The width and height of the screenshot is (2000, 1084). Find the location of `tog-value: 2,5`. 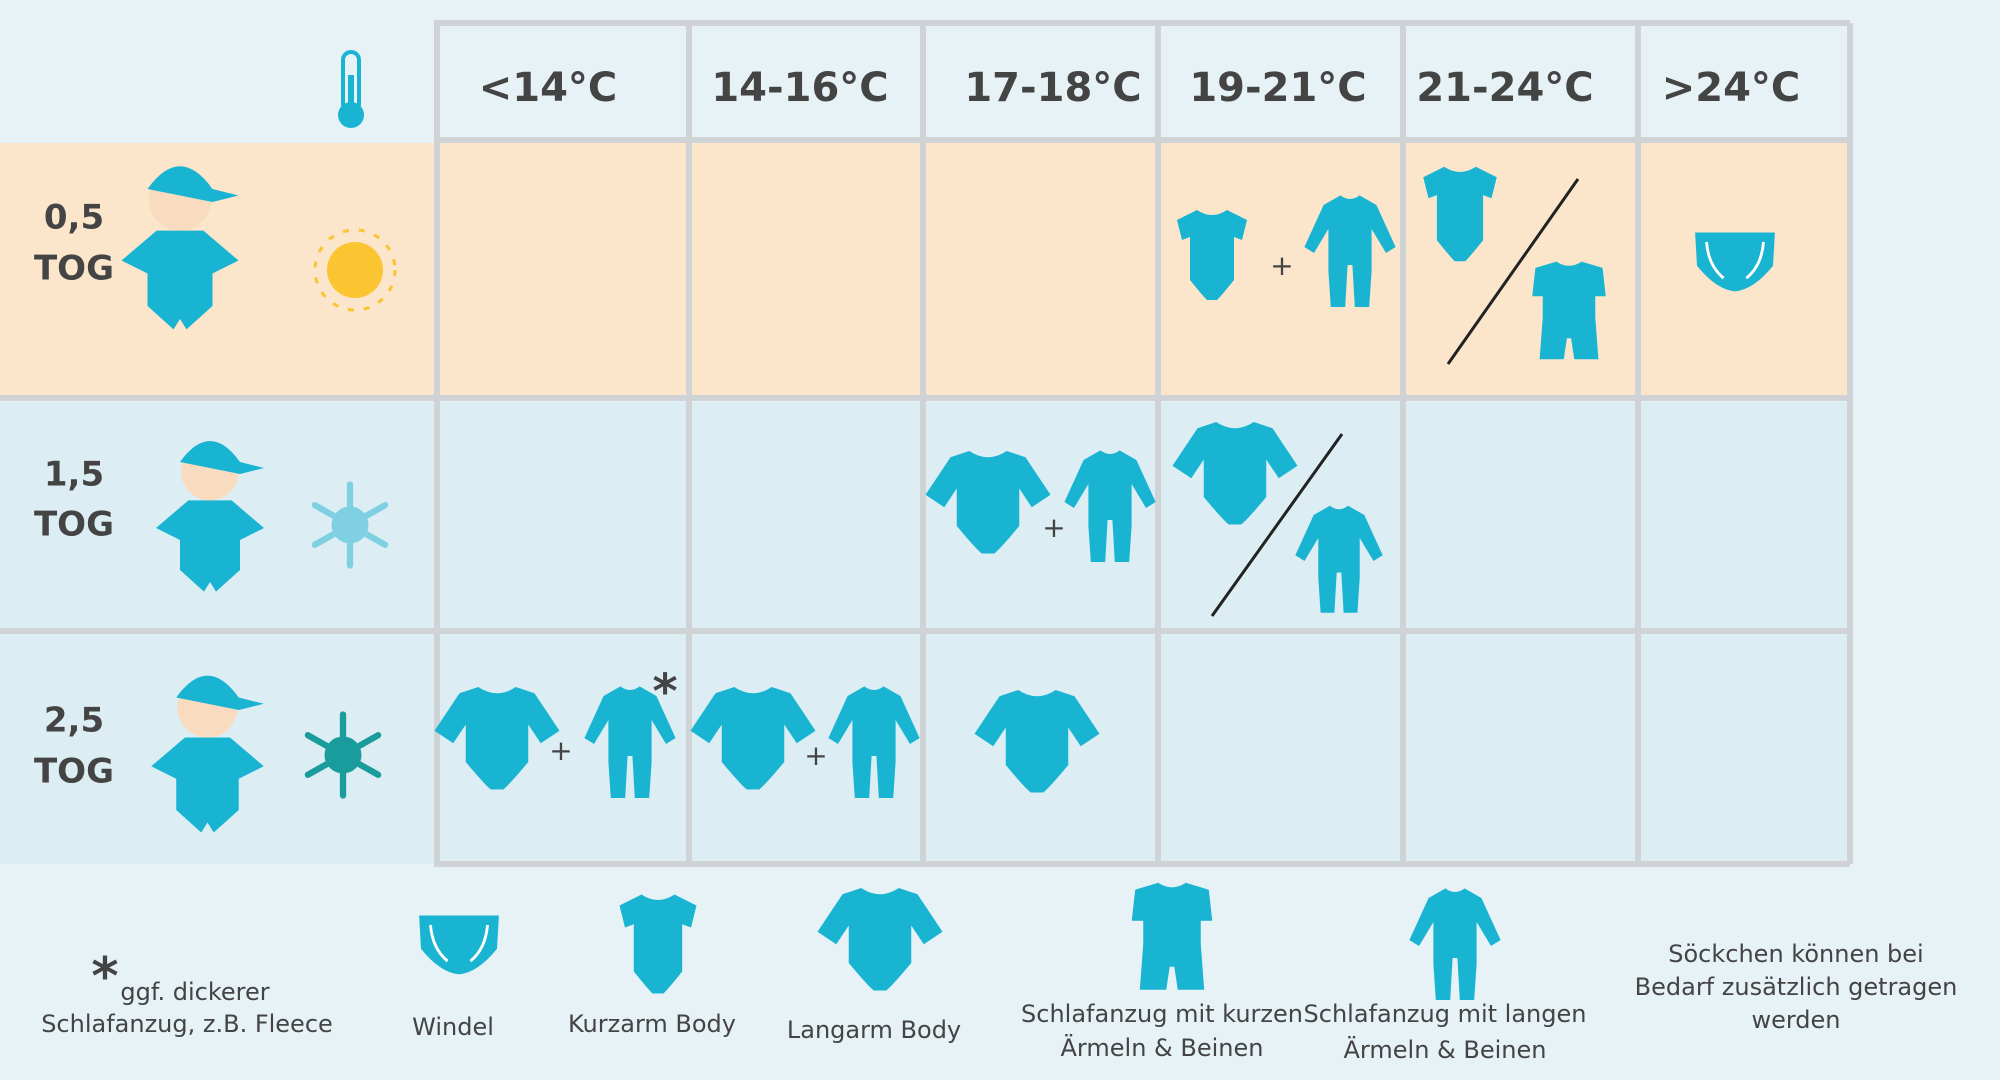

tog-value: 2,5 is located at coordinates (74, 721).